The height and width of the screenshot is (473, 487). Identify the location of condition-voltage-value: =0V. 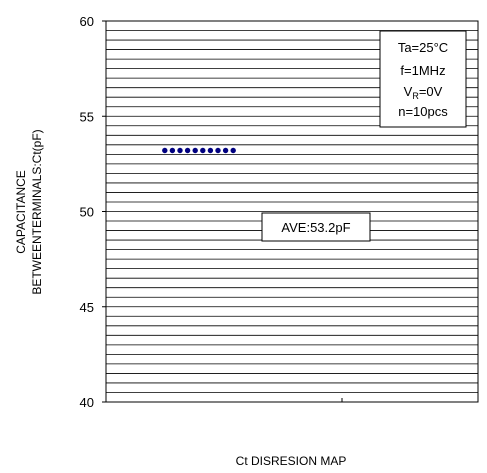
(431, 91).